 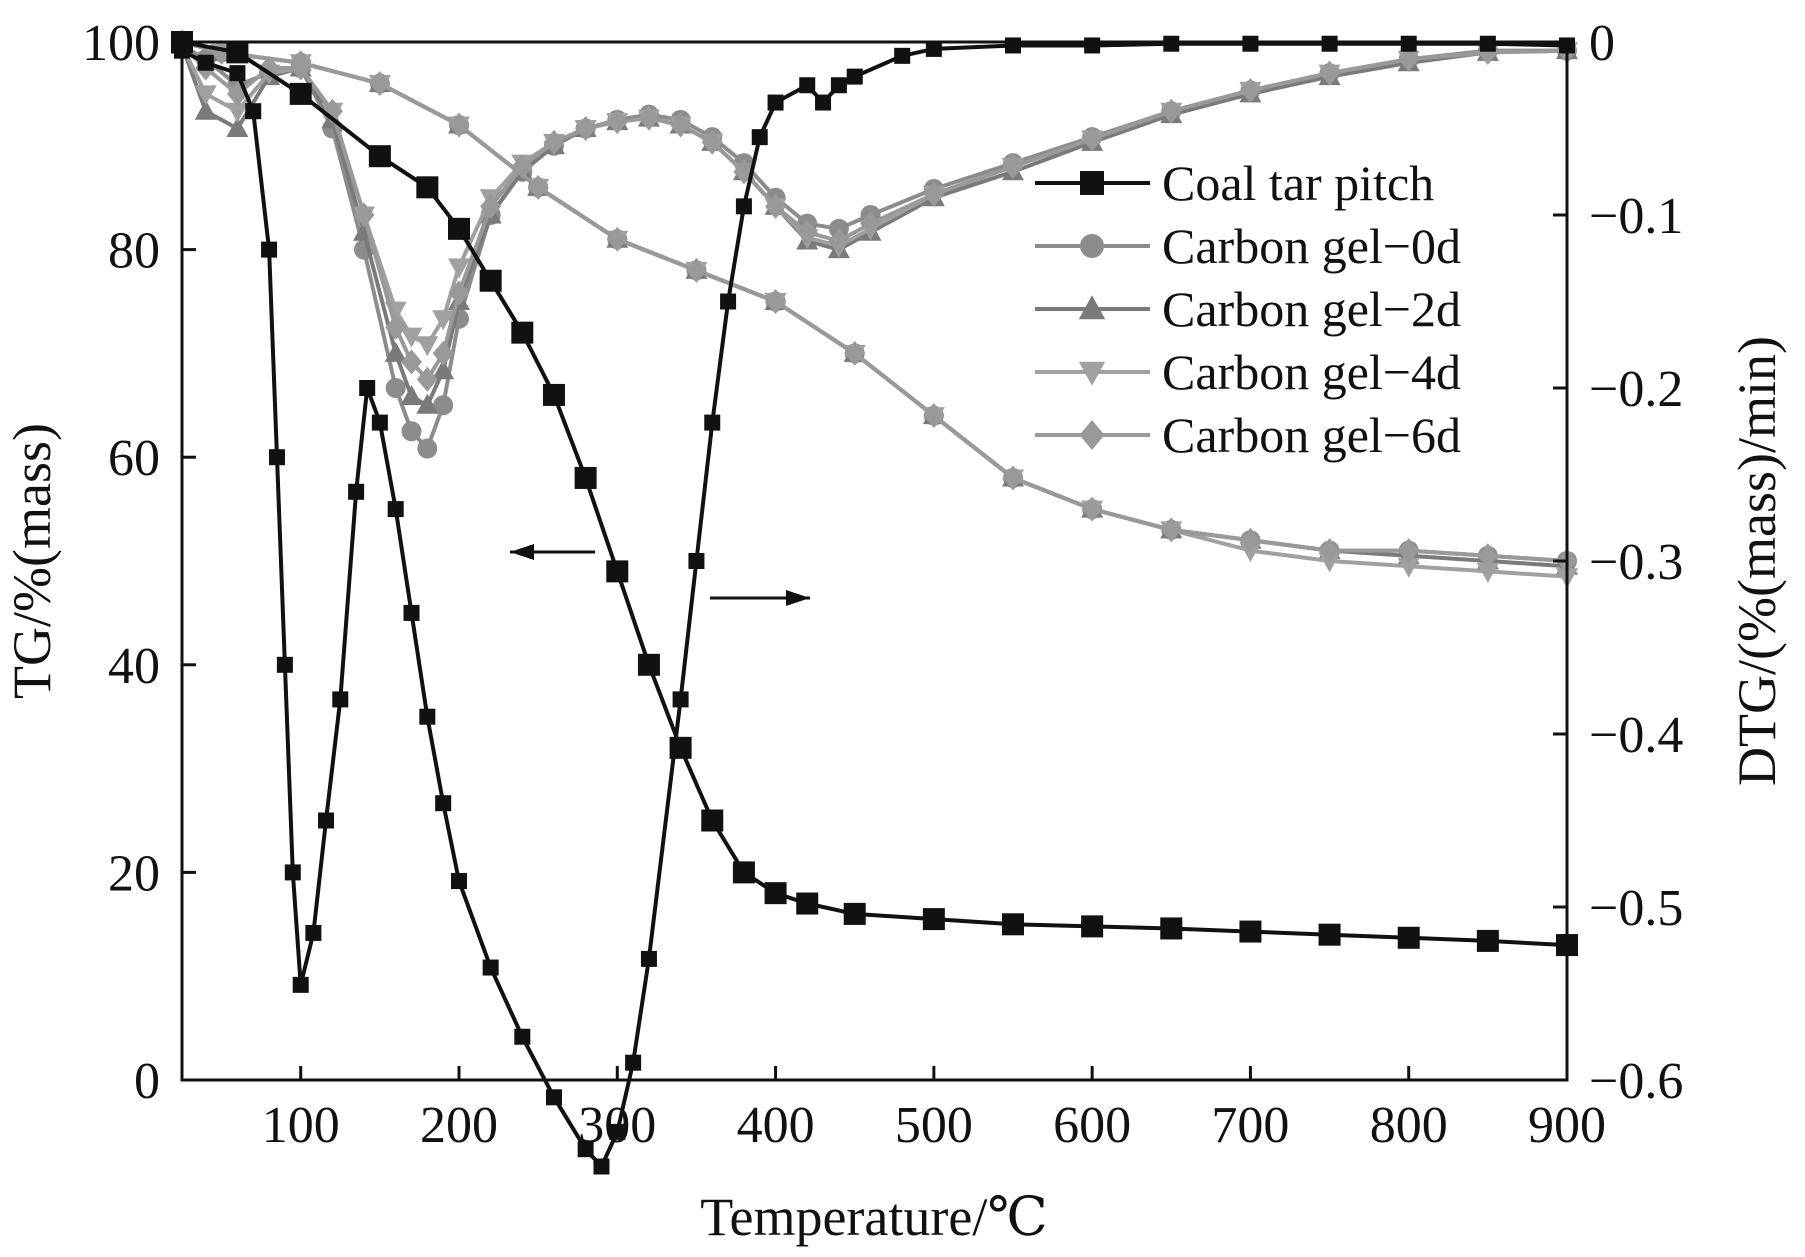 What do you see at coordinates (121, 43) in the screenshot?
I see `y-left-tick-label: 100` at bounding box center [121, 43].